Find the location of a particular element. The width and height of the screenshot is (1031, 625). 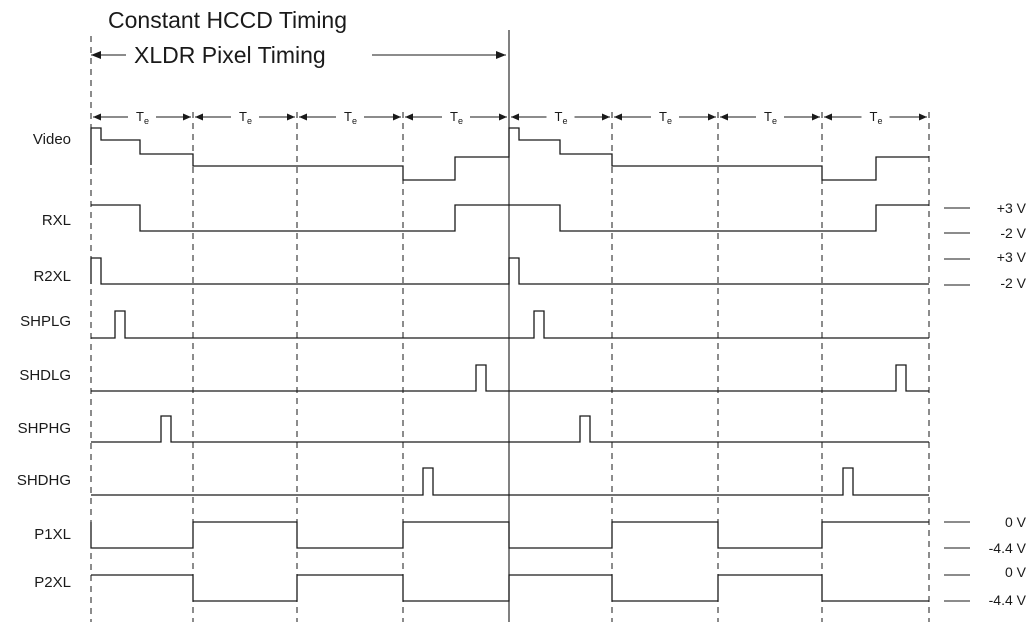

period-markers: Te Te Te Te Te Te Te Te is located at coordinates (510, 117).